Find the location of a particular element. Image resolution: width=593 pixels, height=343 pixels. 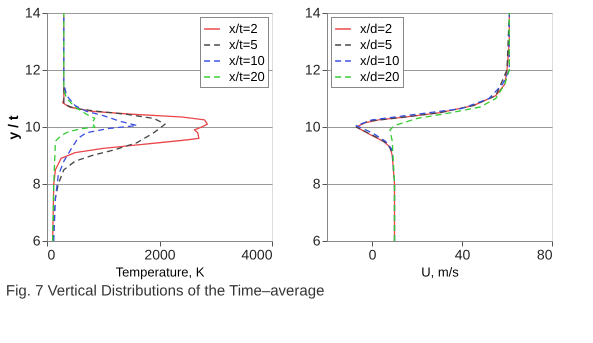

line-series is located at coordinates (74, 127).